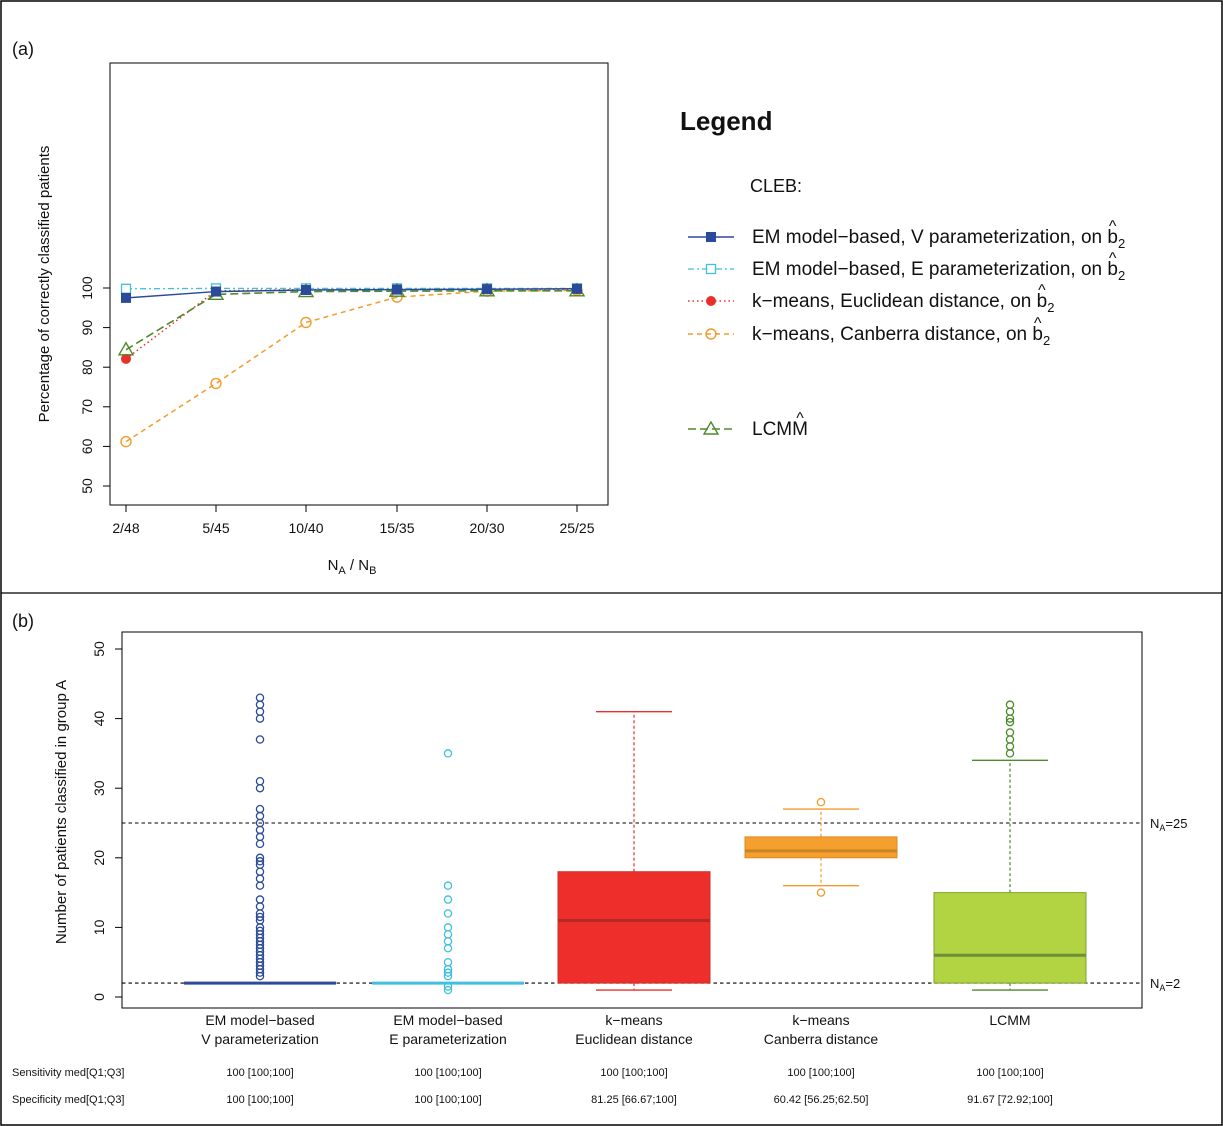 This screenshot has width=1223, height=1126. What do you see at coordinates (61, 812) in the screenshot?
I see `panel-b-y-axis-title: Number of patients classified in group A` at bounding box center [61, 812].